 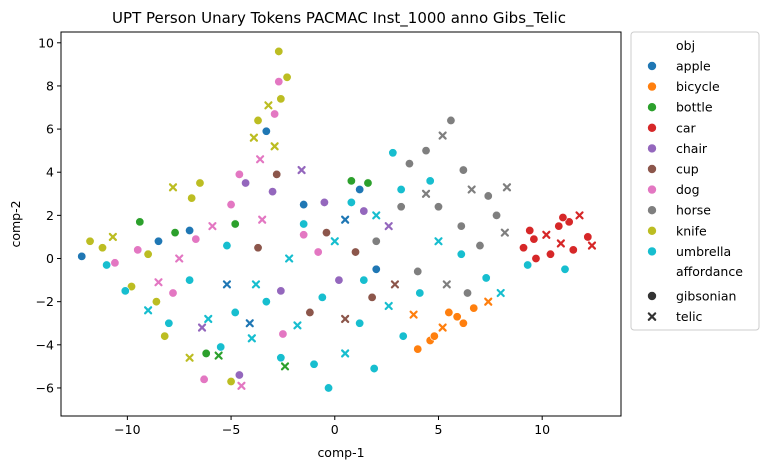 What do you see at coordinates (691, 230) in the screenshot?
I see `legend-label-knife: knife` at bounding box center [691, 230].